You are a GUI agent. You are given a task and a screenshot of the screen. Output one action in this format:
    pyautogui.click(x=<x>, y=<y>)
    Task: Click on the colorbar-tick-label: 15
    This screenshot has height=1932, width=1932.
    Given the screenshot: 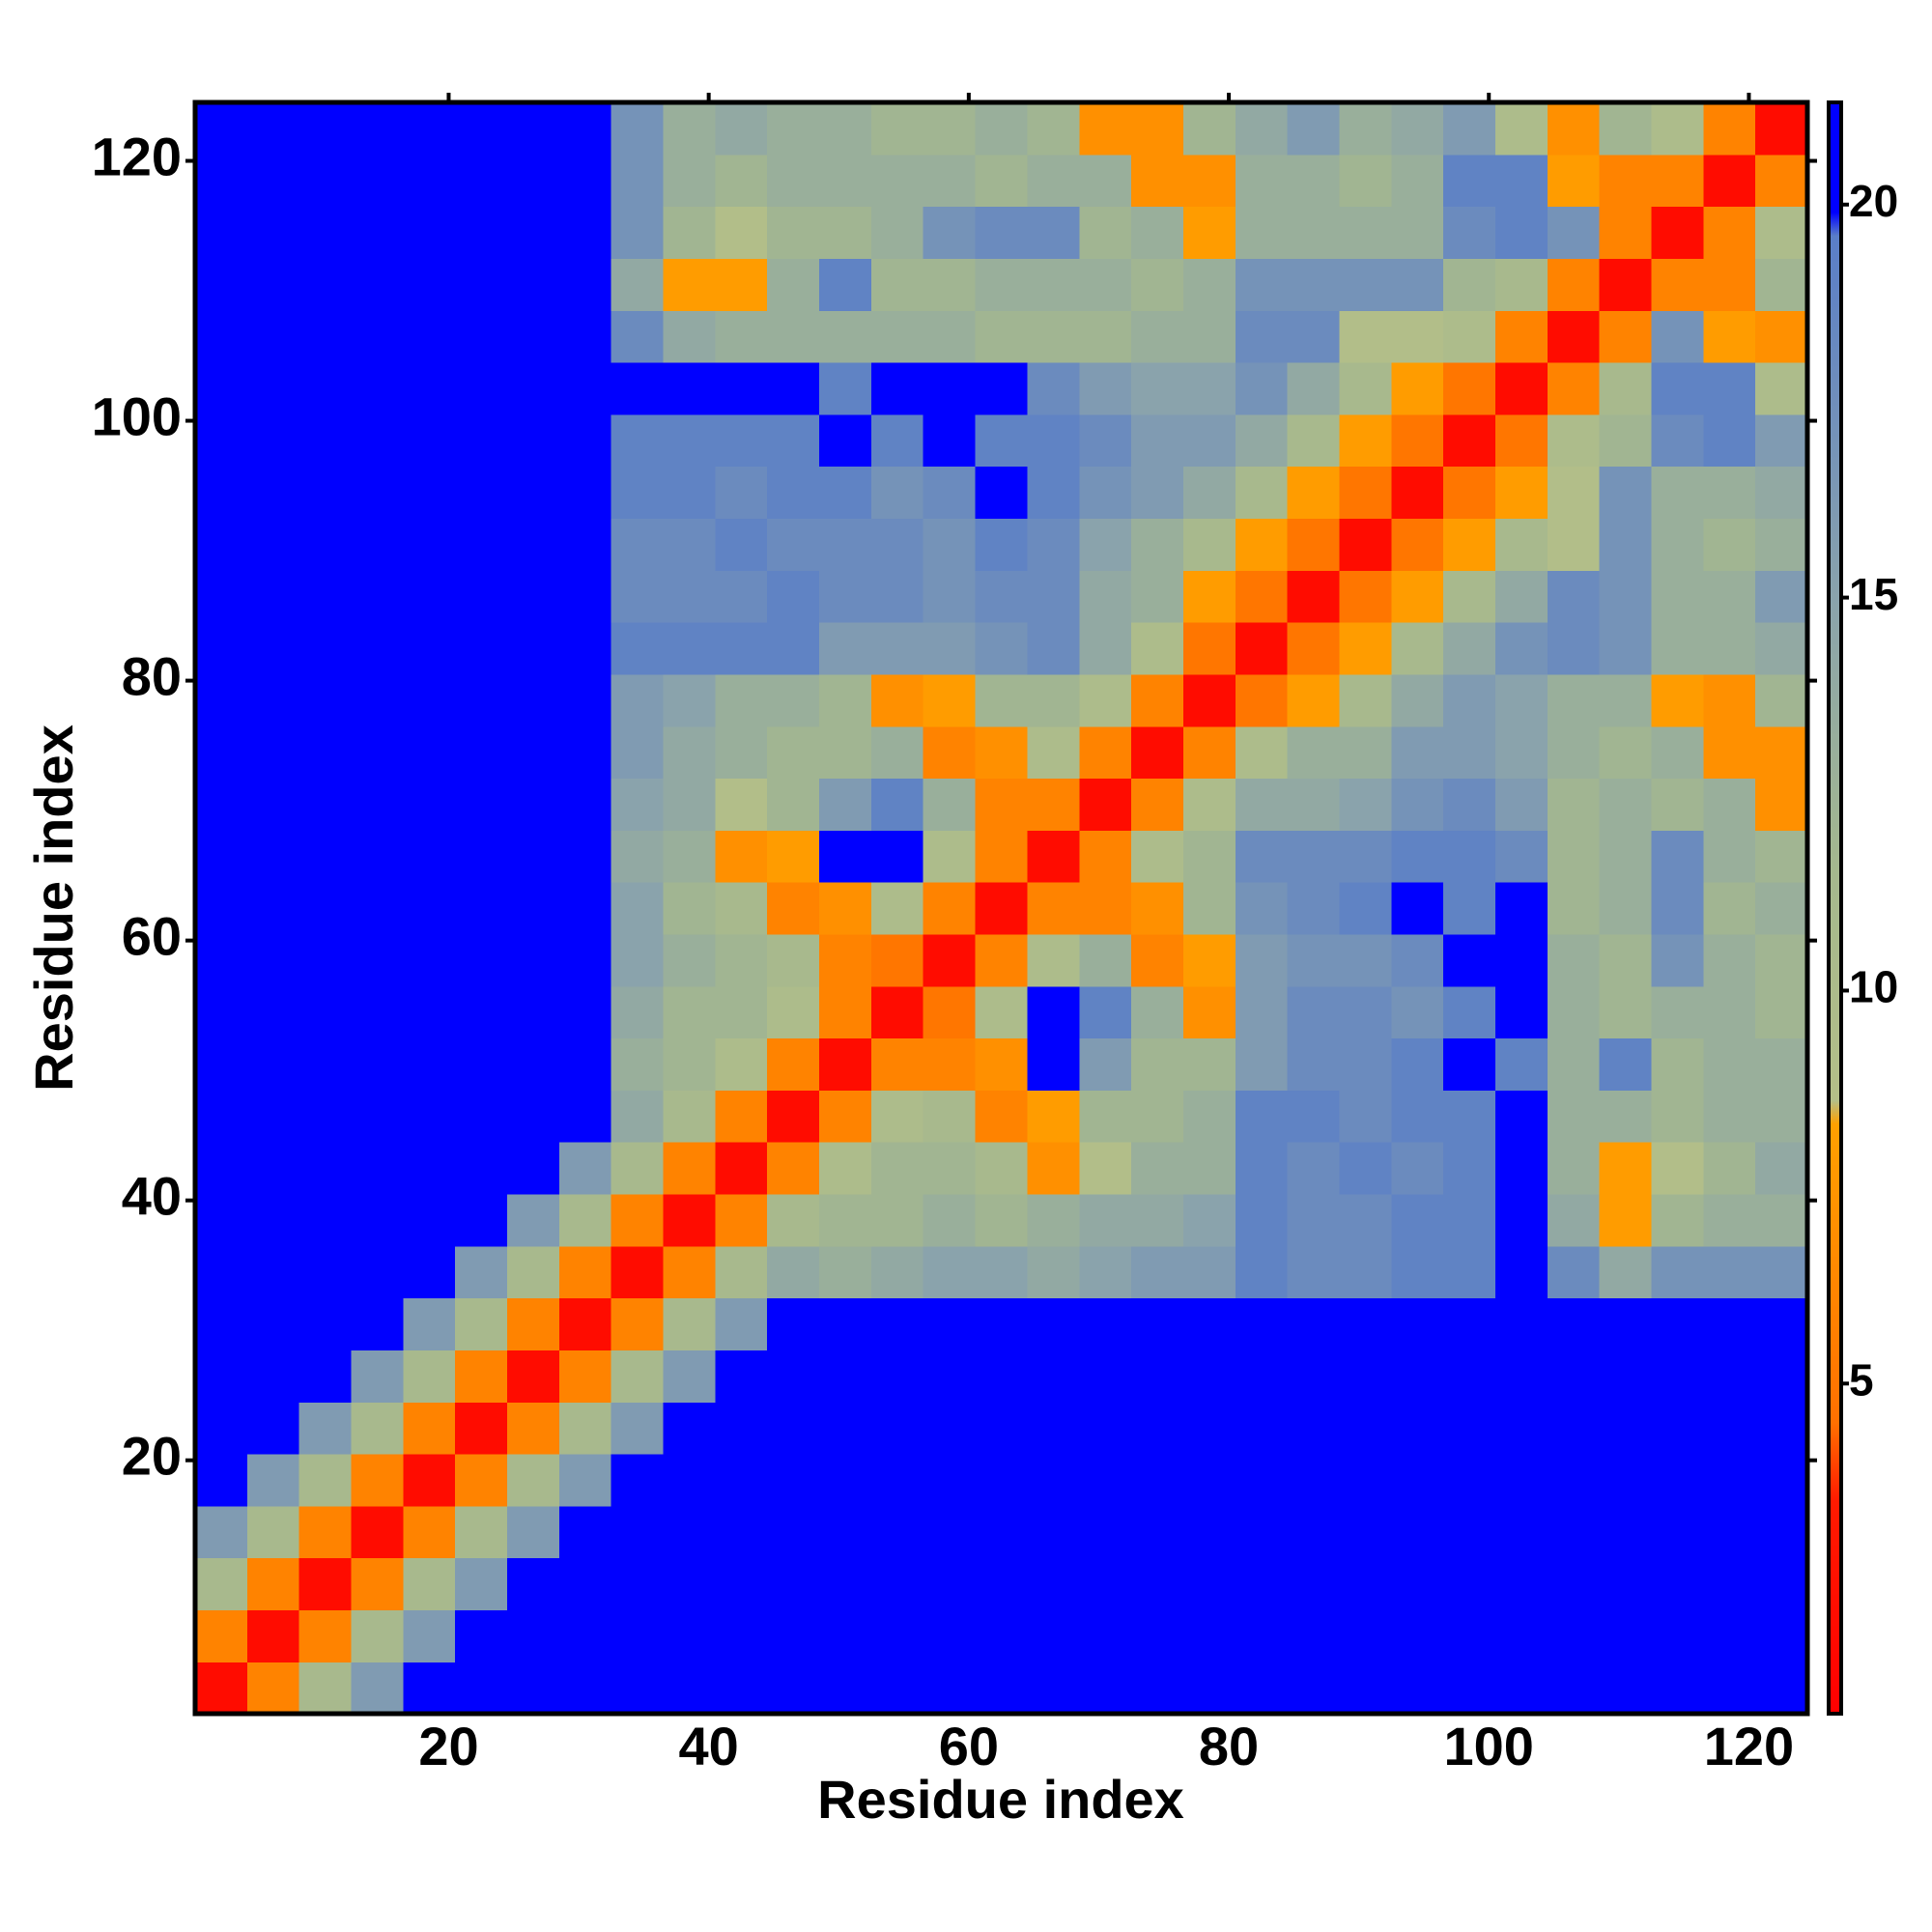 What is the action you would take?
    pyautogui.click(x=1873, y=594)
    